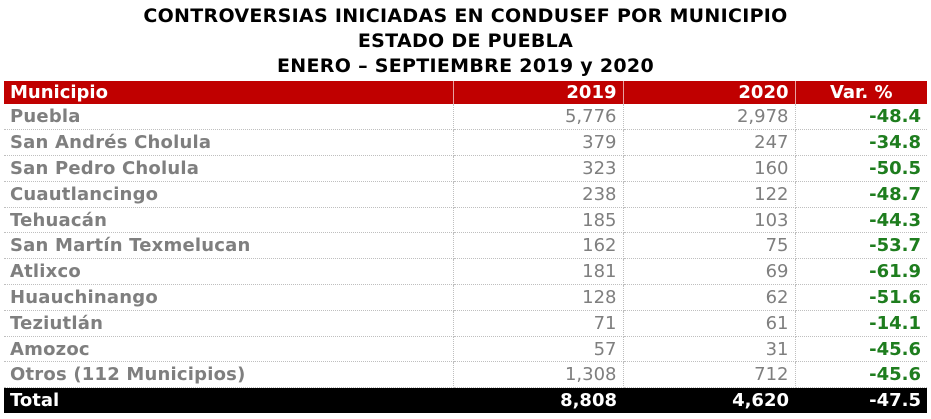  Describe the element at coordinates (465, 66) in the screenshot. I see `title-line-3: ENERO – SEPTIEMBRE 2019 y 2020` at that location.